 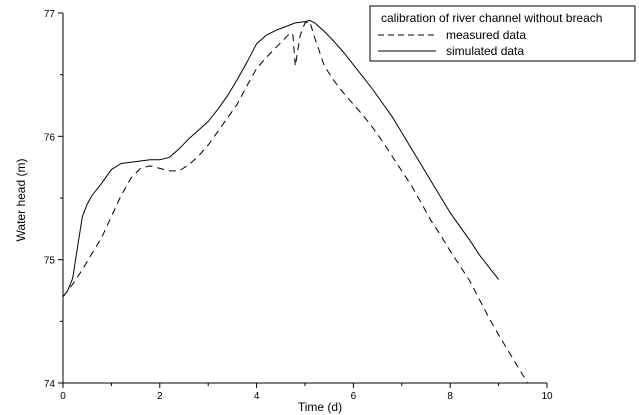 What do you see at coordinates (50, 14) in the screenshot?
I see `y-tick-label: 77` at bounding box center [50, 14].